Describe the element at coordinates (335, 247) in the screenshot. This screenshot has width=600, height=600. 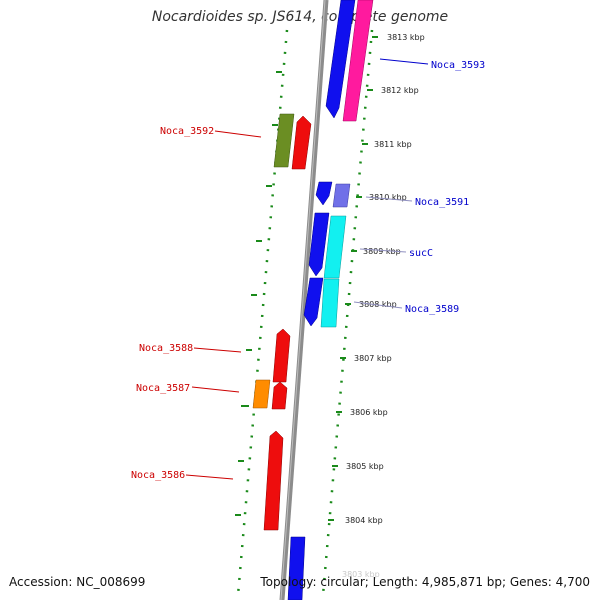
I see `gene-succ-cyan` at that location.